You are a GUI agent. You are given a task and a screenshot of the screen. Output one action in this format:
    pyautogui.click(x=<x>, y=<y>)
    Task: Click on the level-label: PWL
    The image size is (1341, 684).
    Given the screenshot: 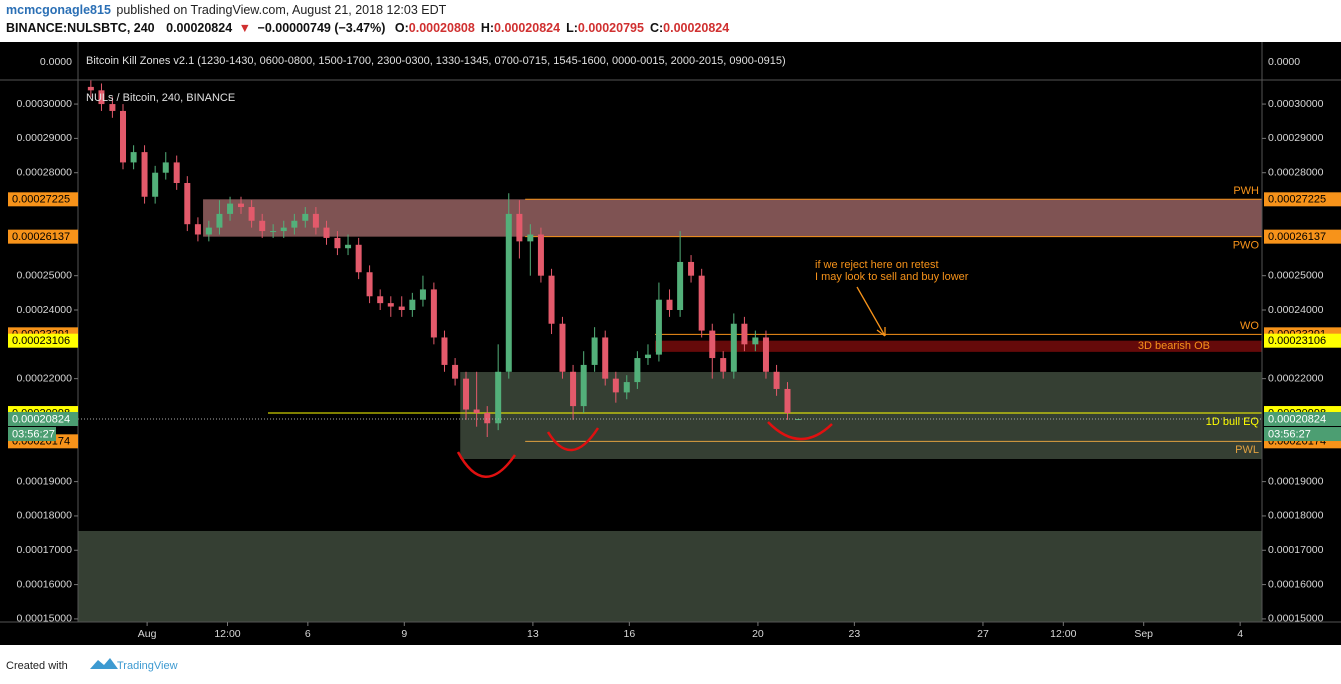 What is the action you would take?
    pyautogui.click(x=1247, y=450)
    